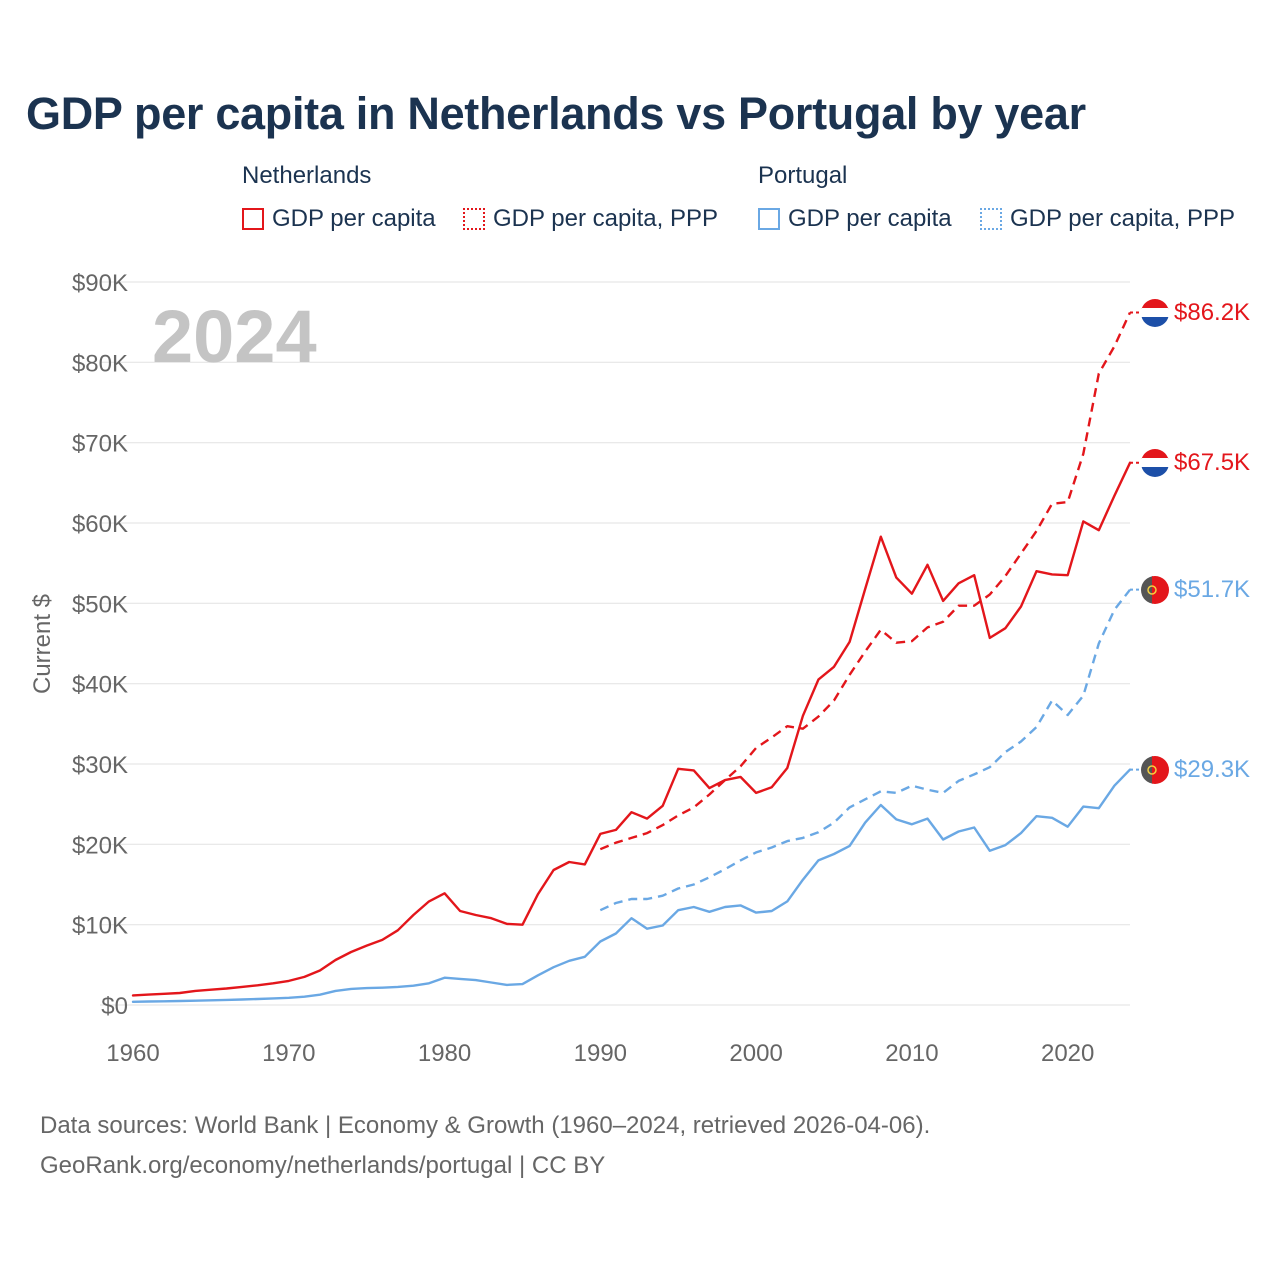 The width and height of the screenshot is (1280, 1280). I want to click on y-tick-label: $30K, so click(100, 765).